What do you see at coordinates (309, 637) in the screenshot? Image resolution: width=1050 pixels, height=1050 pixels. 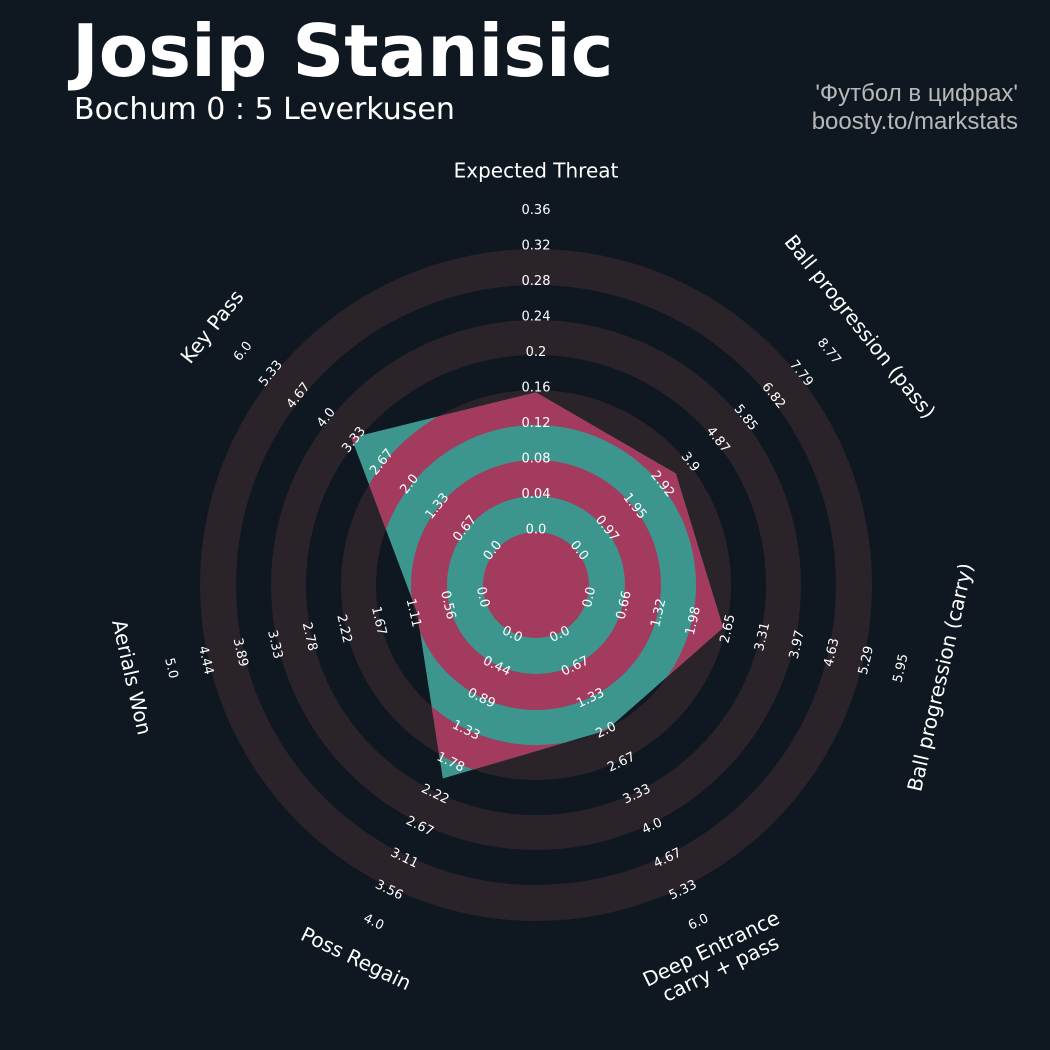 I see `tick-label: 2.78` at bounding box center [309, 637].